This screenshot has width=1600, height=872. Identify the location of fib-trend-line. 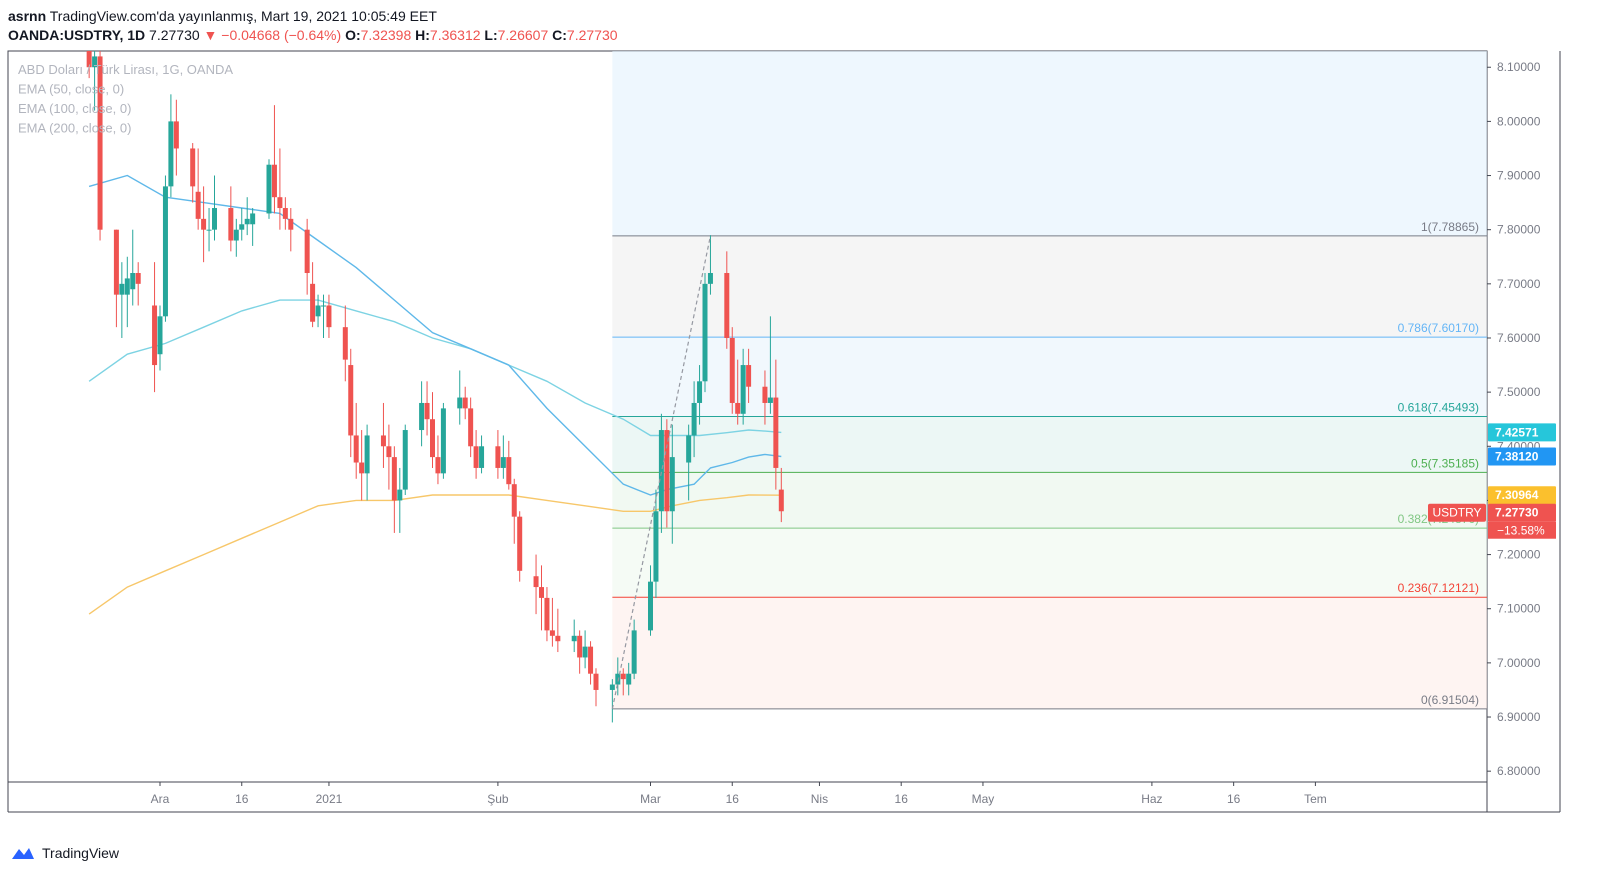
(661, 472).